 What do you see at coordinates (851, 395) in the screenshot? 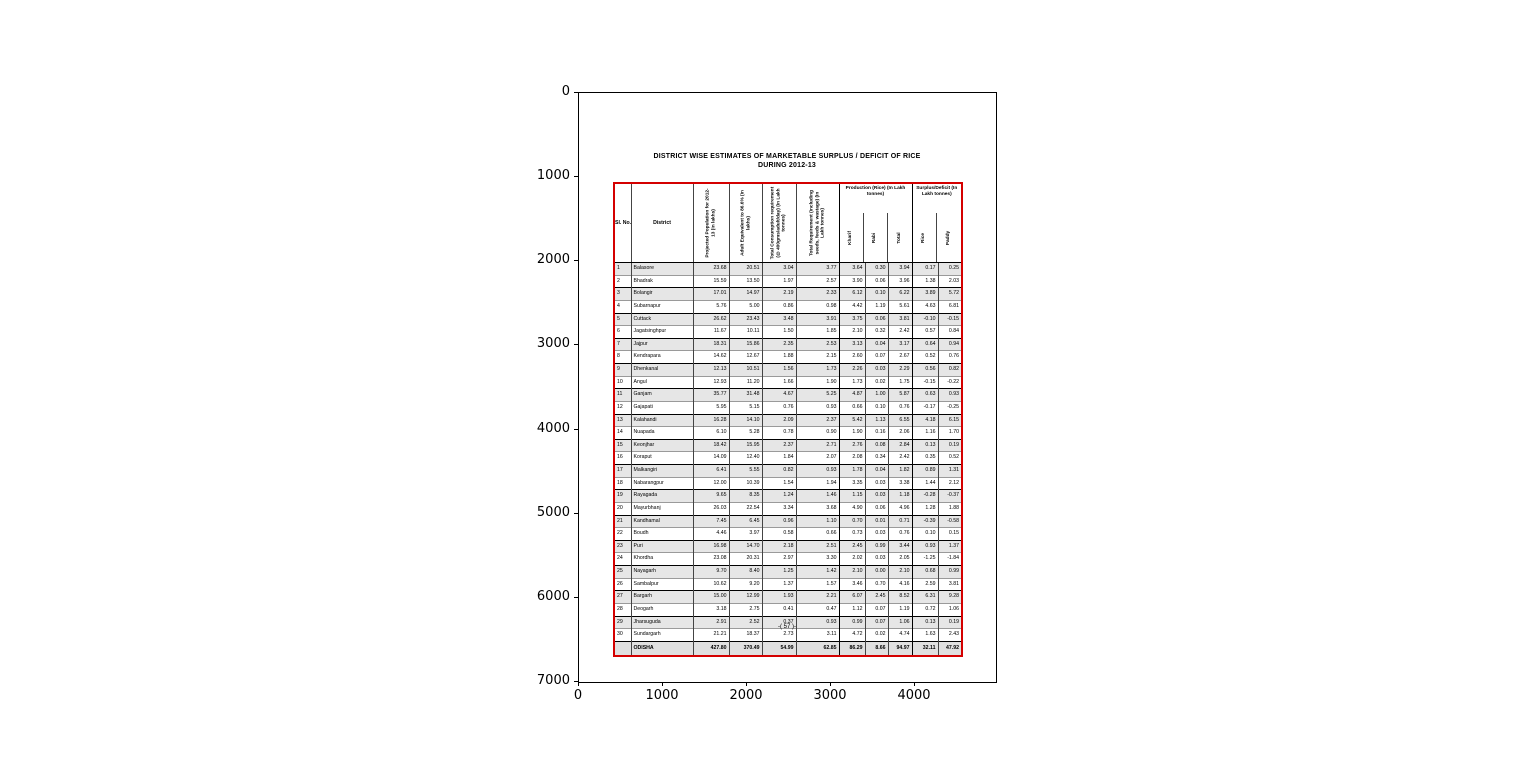
I see `value-cell: 4.87` at bounding box center [851, 395].